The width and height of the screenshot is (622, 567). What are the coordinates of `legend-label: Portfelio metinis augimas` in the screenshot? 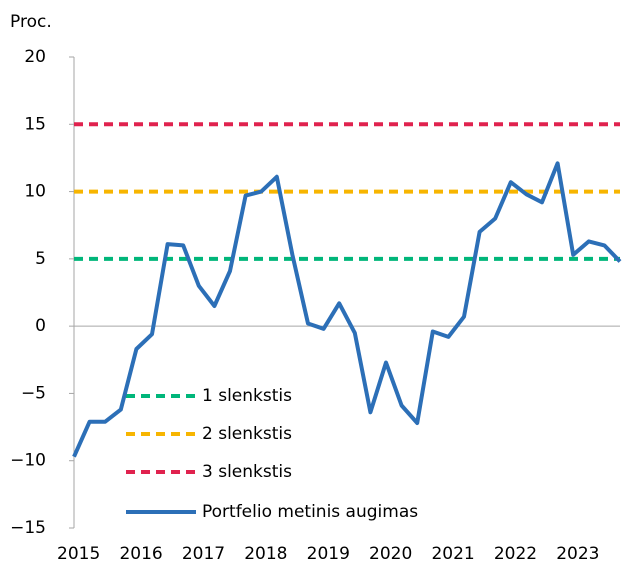 It's located at (310, 512).